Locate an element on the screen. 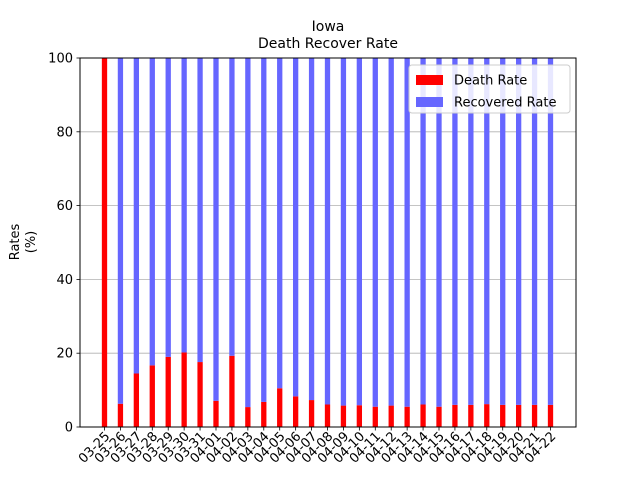 The height and width of the screenshot is (484, 640). y-axis-label: Rates (%) is located at coordinates (23, 241).